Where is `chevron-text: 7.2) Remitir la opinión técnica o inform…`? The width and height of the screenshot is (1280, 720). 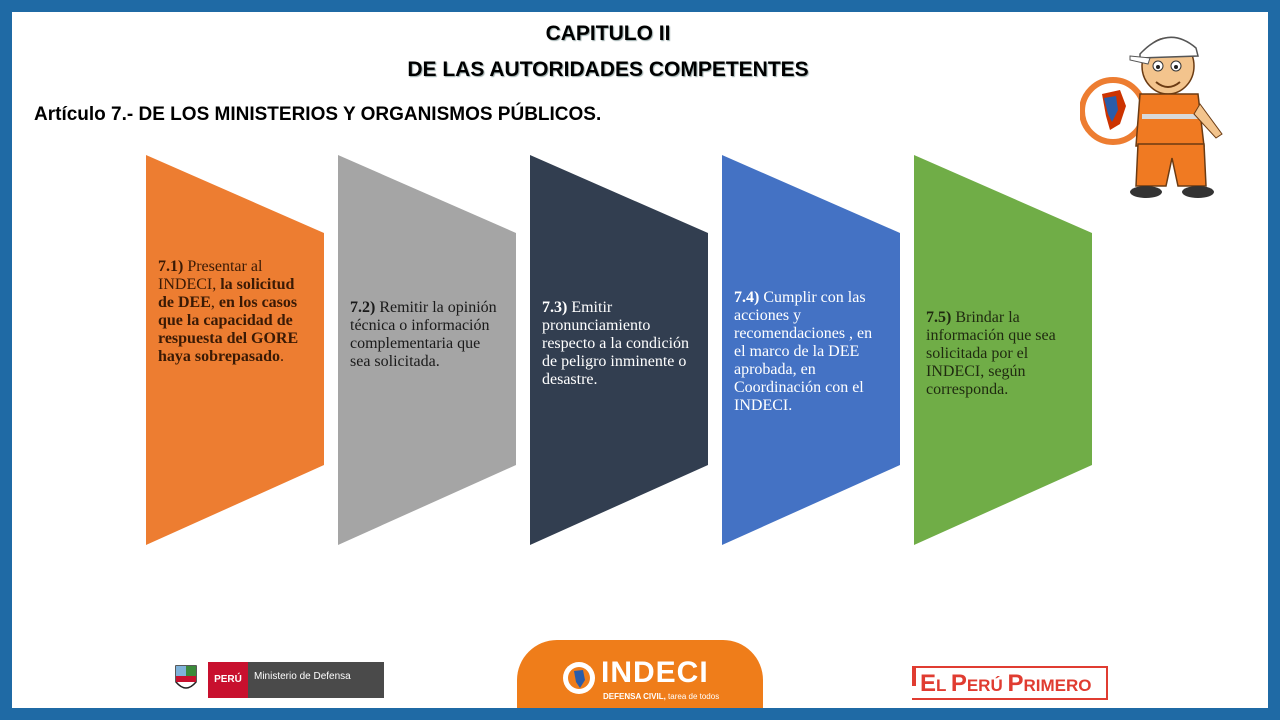
chevron-text: 7.2) Remitir la opinión técnica o inform… is located at coordinates (425, 335).